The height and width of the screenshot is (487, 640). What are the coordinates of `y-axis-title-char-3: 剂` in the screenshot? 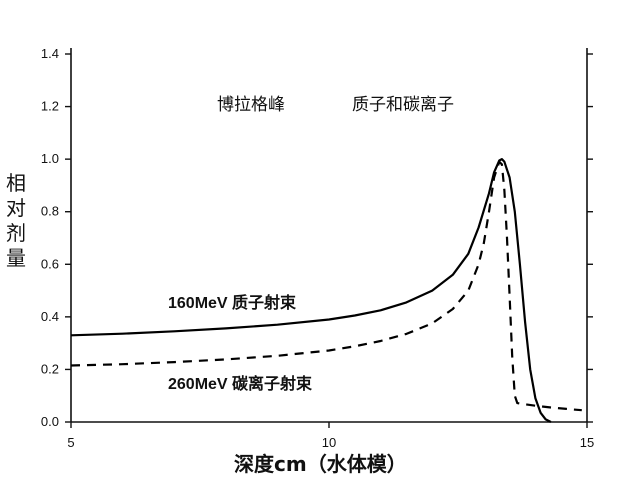 It's located at (16, 233).